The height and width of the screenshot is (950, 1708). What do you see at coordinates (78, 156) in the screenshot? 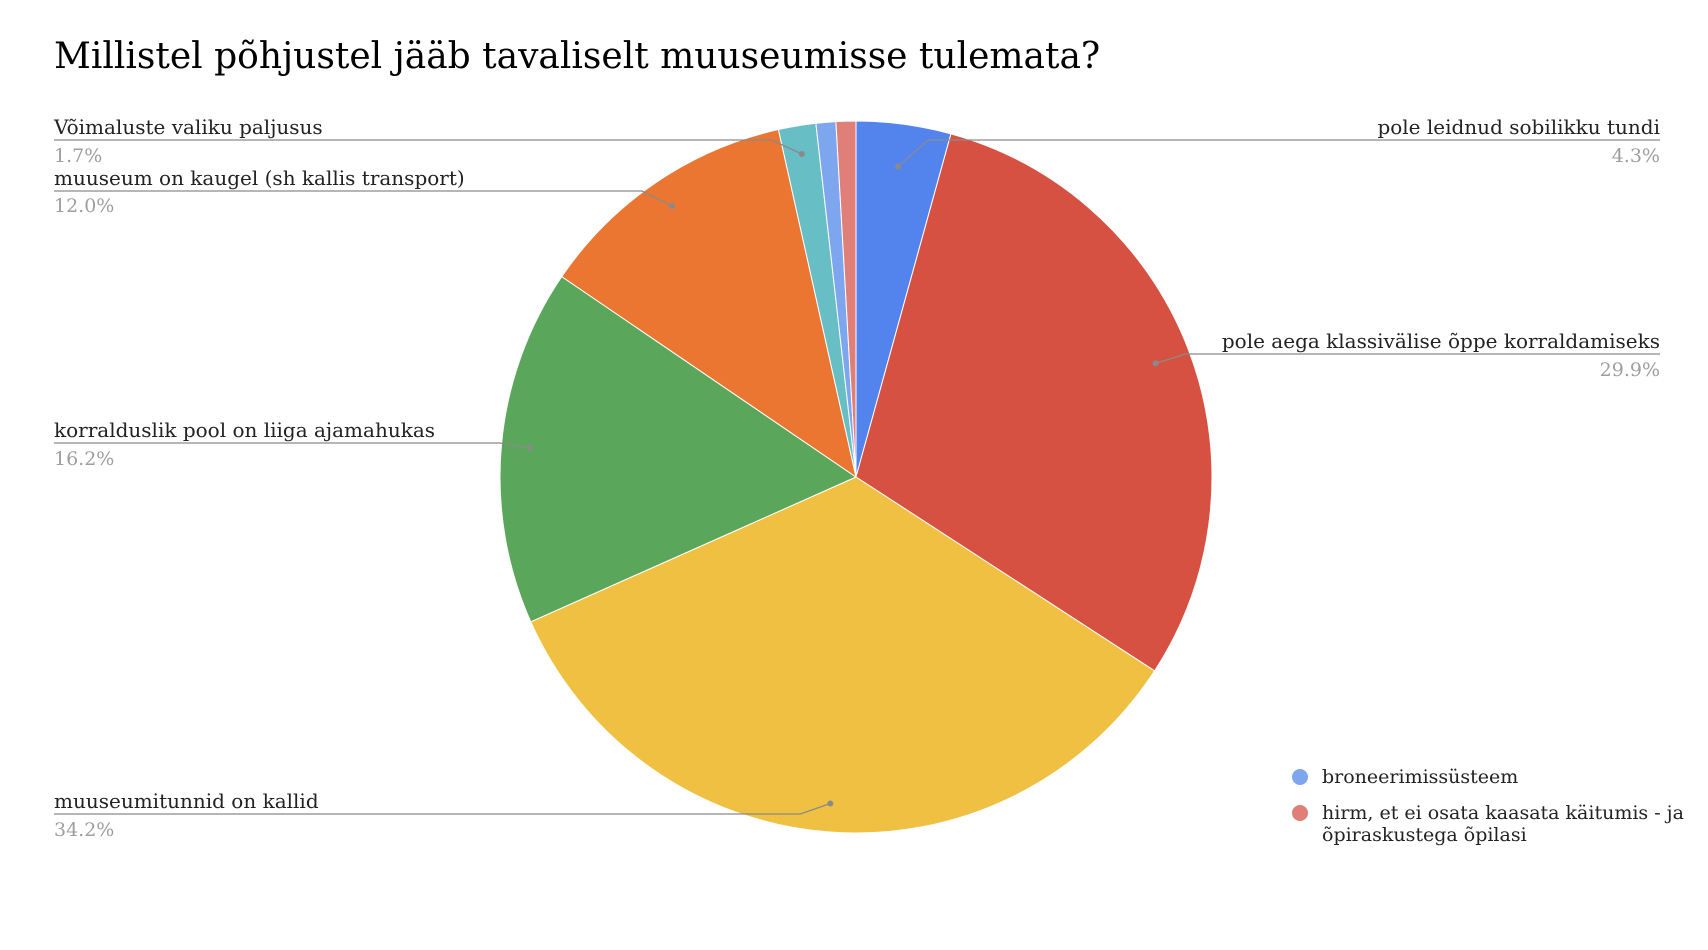
I see `slice-value-label-voimaluste-valiku-paljusus: 1.7%` at bounding box center [78, 156].